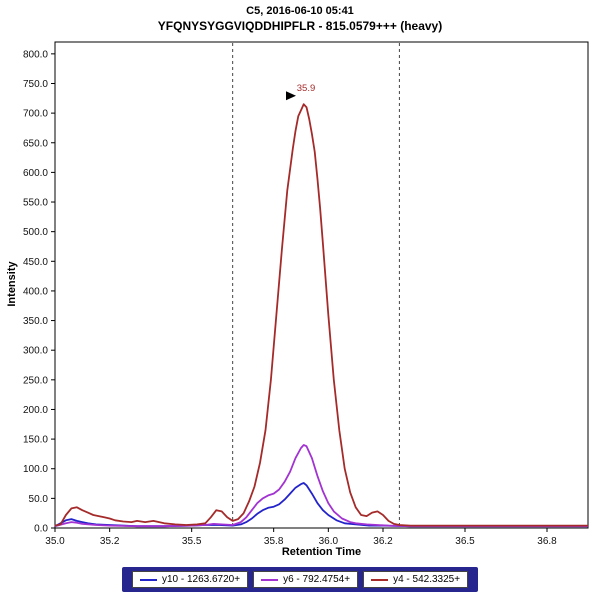 This screenshot has width=600, height=600. I want to click on y-tick-label: 50.0, so click(39, 499).